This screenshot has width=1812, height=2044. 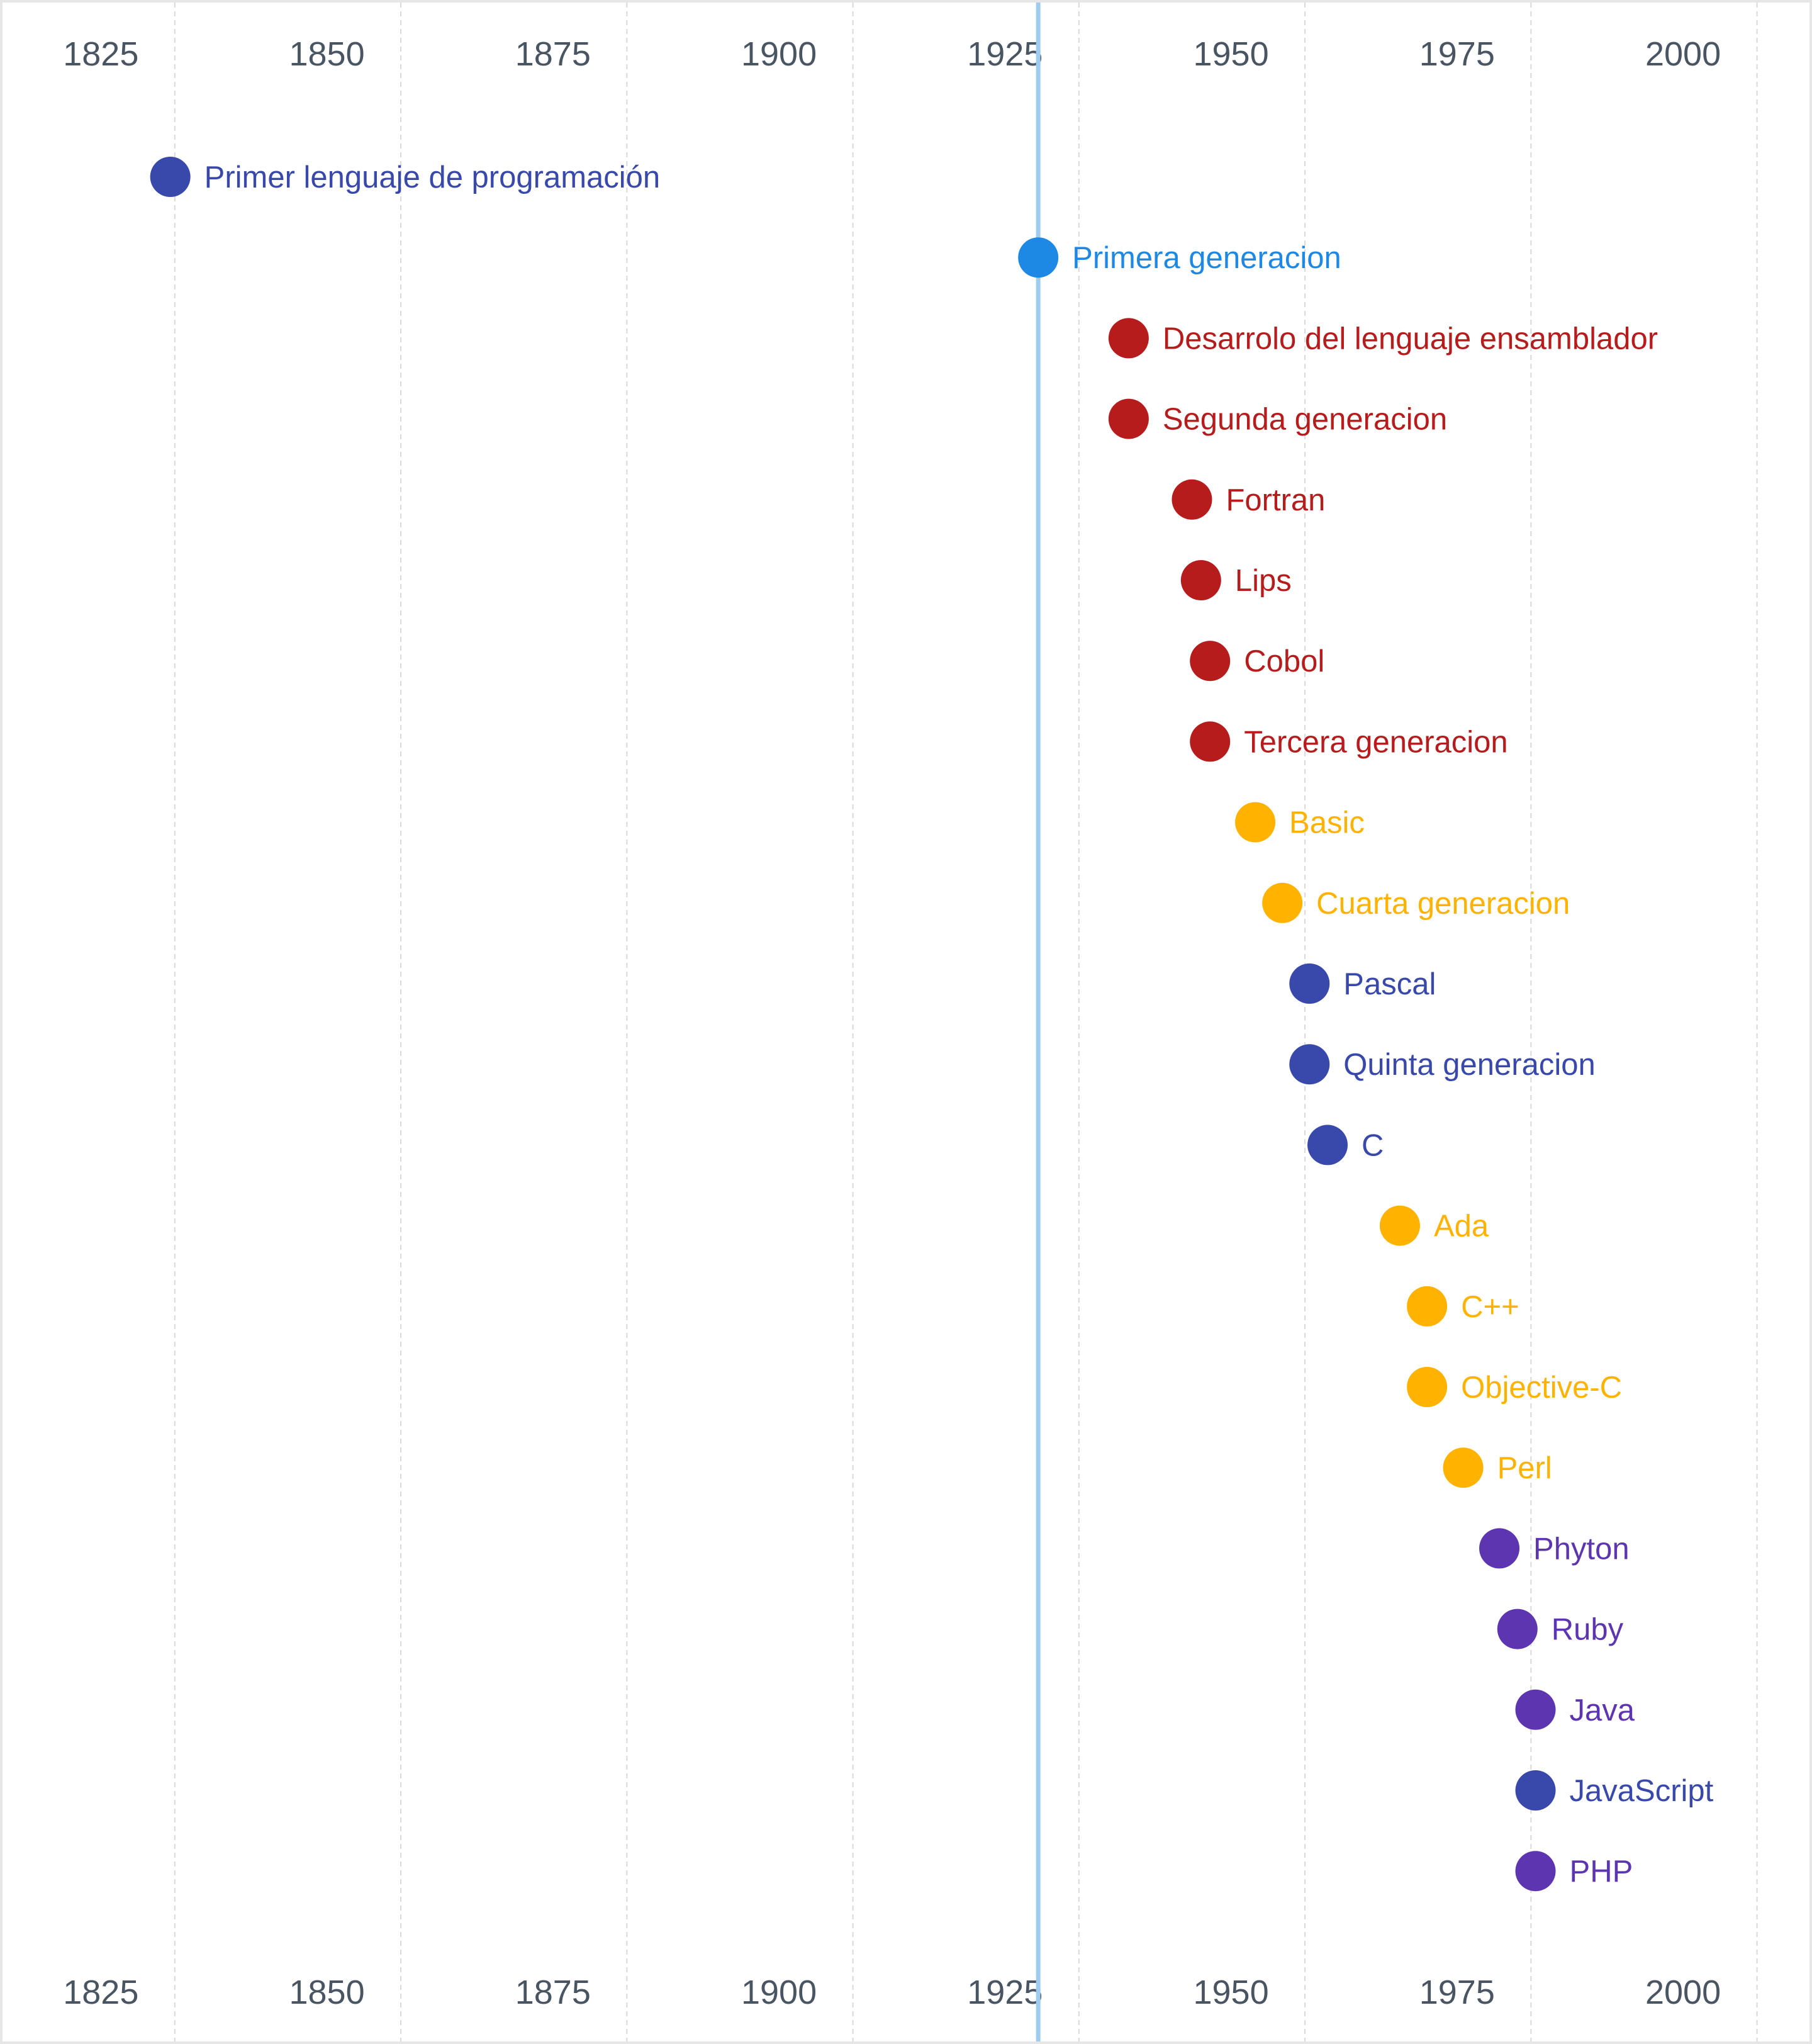 I want to click on event-label: Desarrolo del lenguaje ensamblador, so click(x=1410, y=339).